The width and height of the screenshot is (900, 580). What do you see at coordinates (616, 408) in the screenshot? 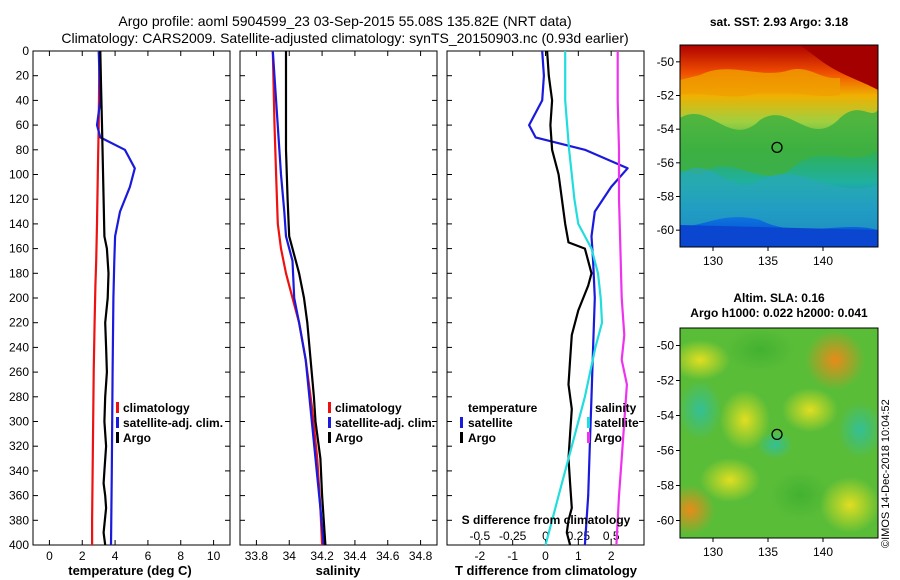
I see `legend-salinity-title: salinity` at bounding box center [616, 408].